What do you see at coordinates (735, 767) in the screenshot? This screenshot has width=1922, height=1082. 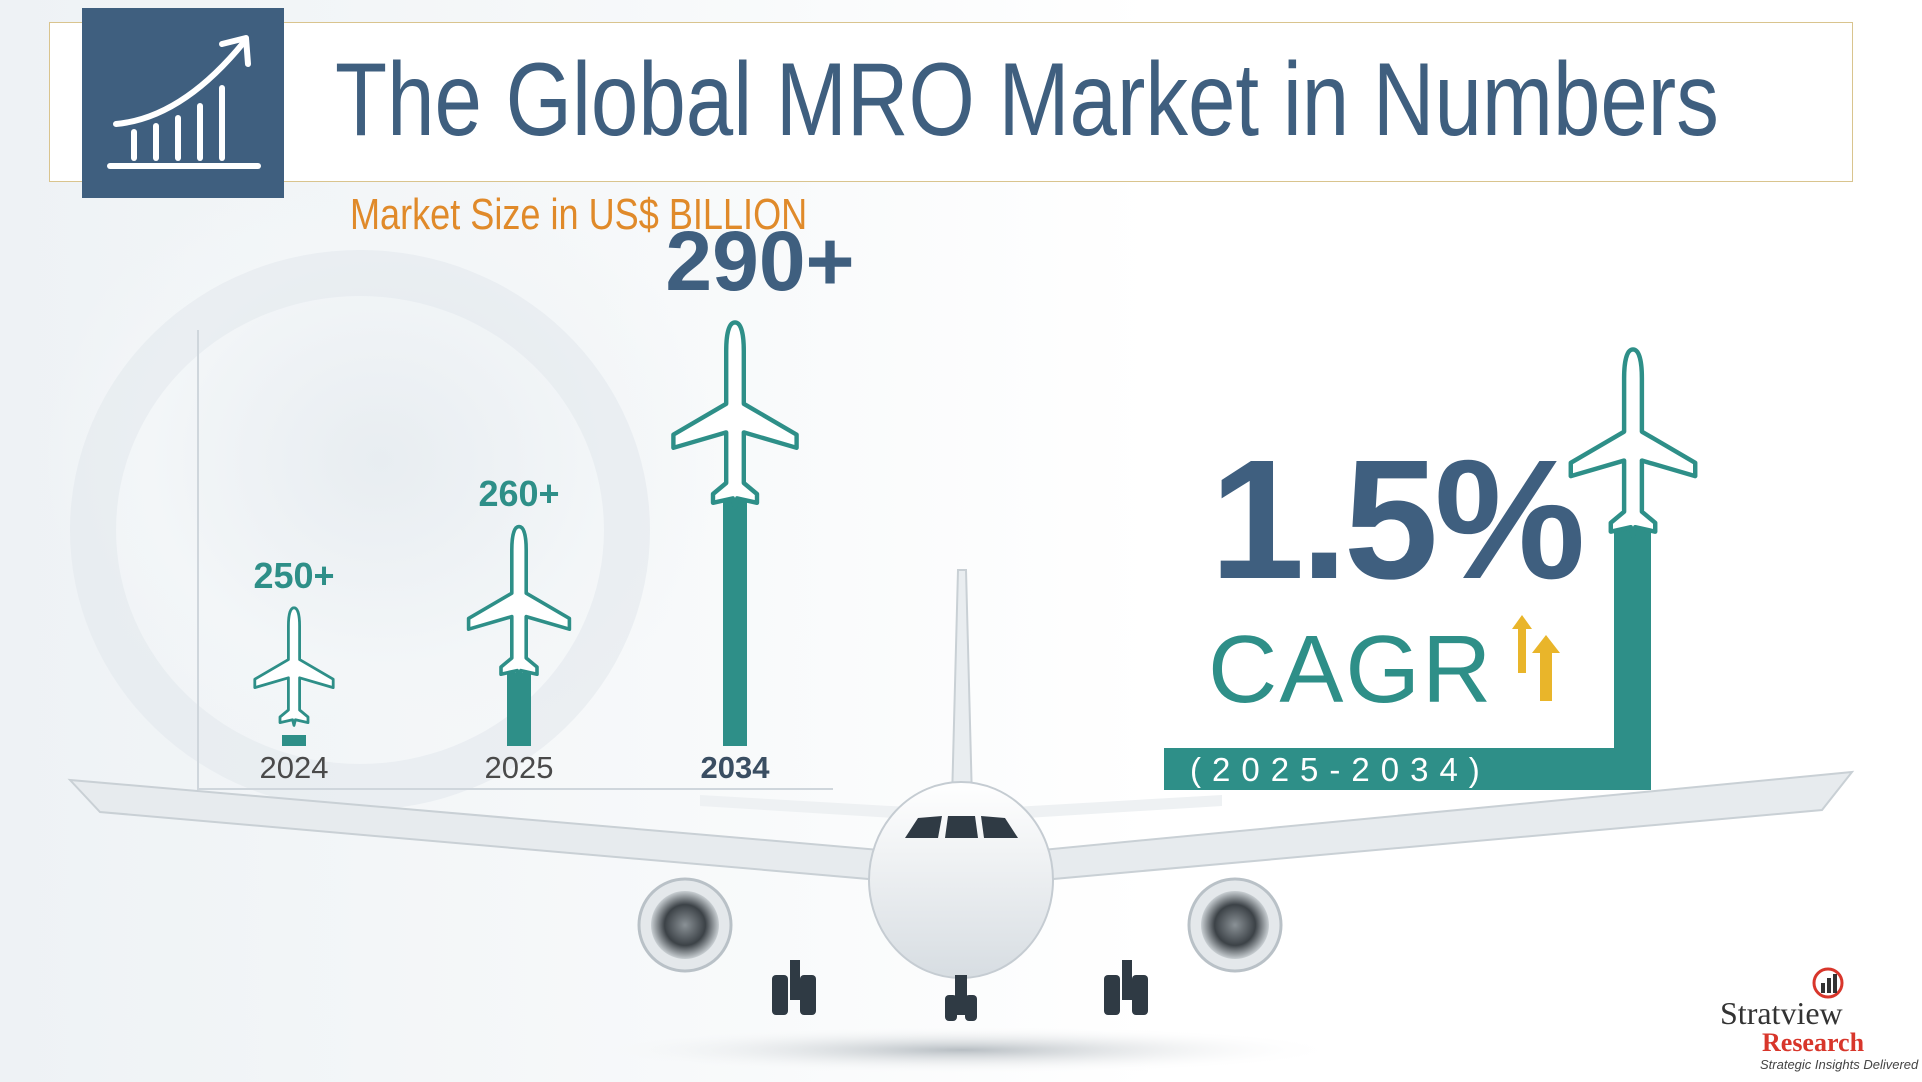 I see `category-label-2034: 2034` at bounding box center [735, 767].